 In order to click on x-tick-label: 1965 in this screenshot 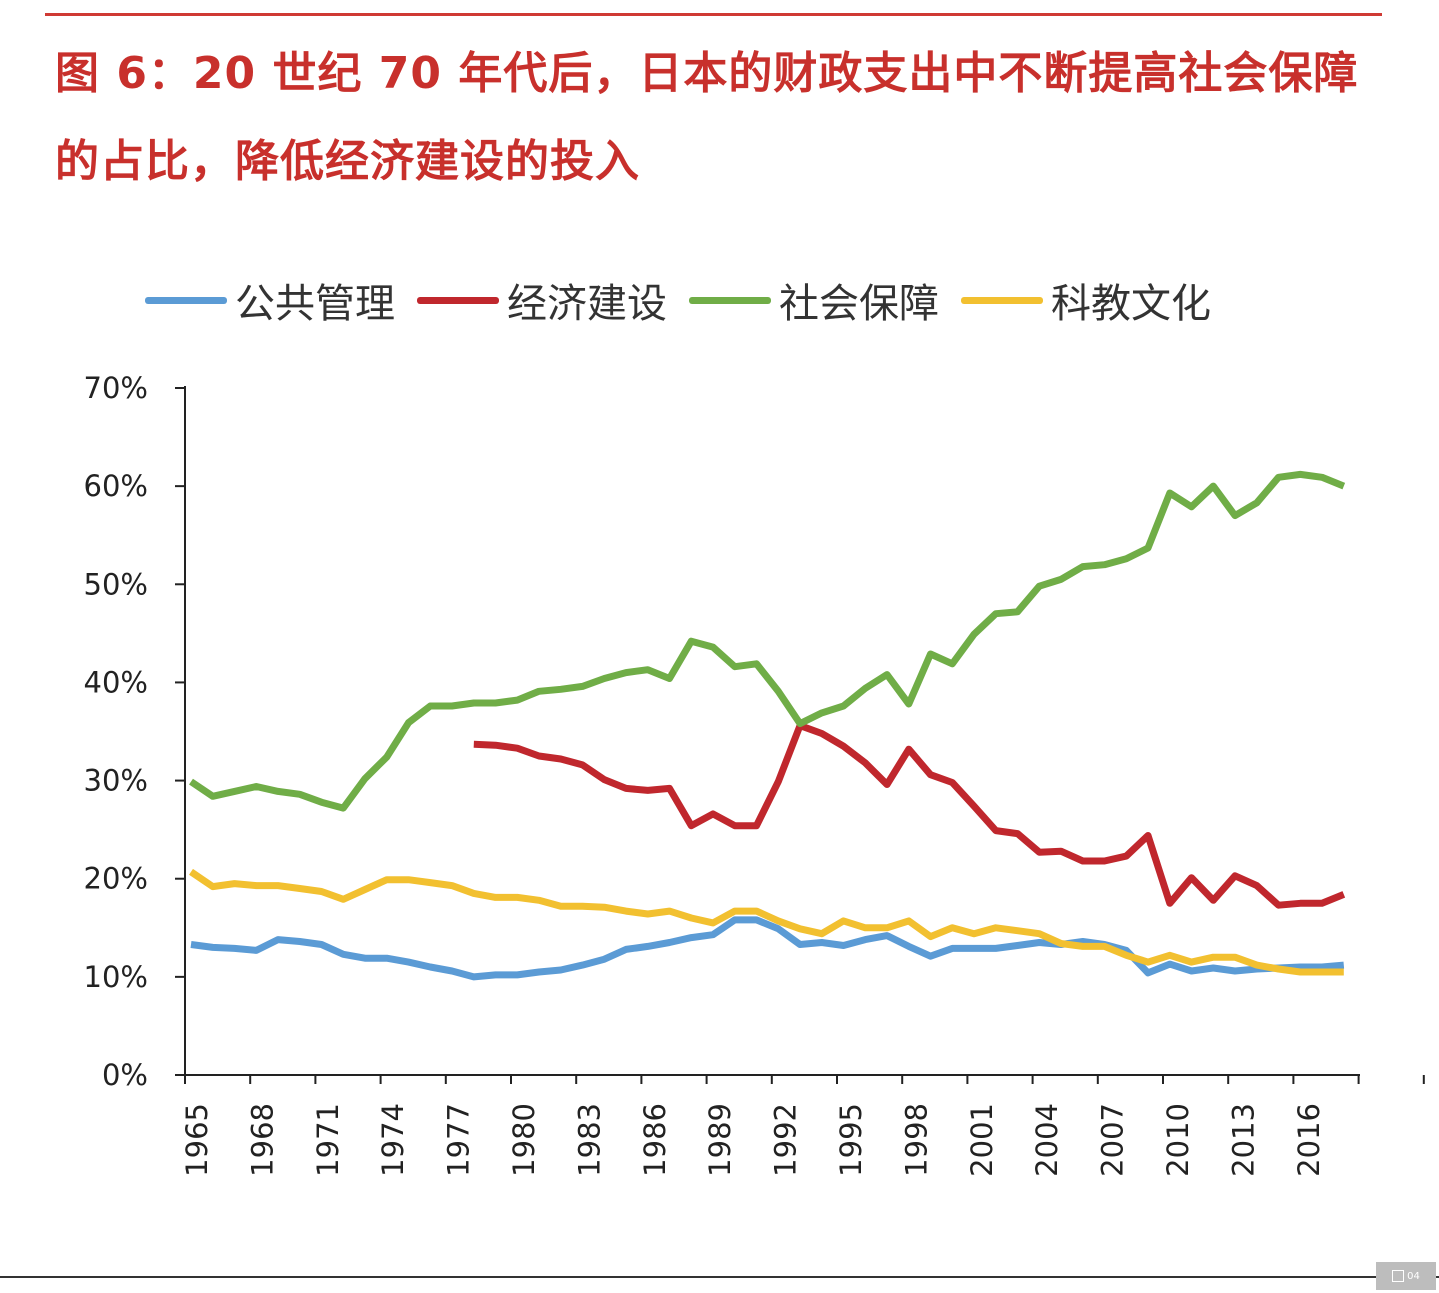, I will do `click(197, 1140)`.